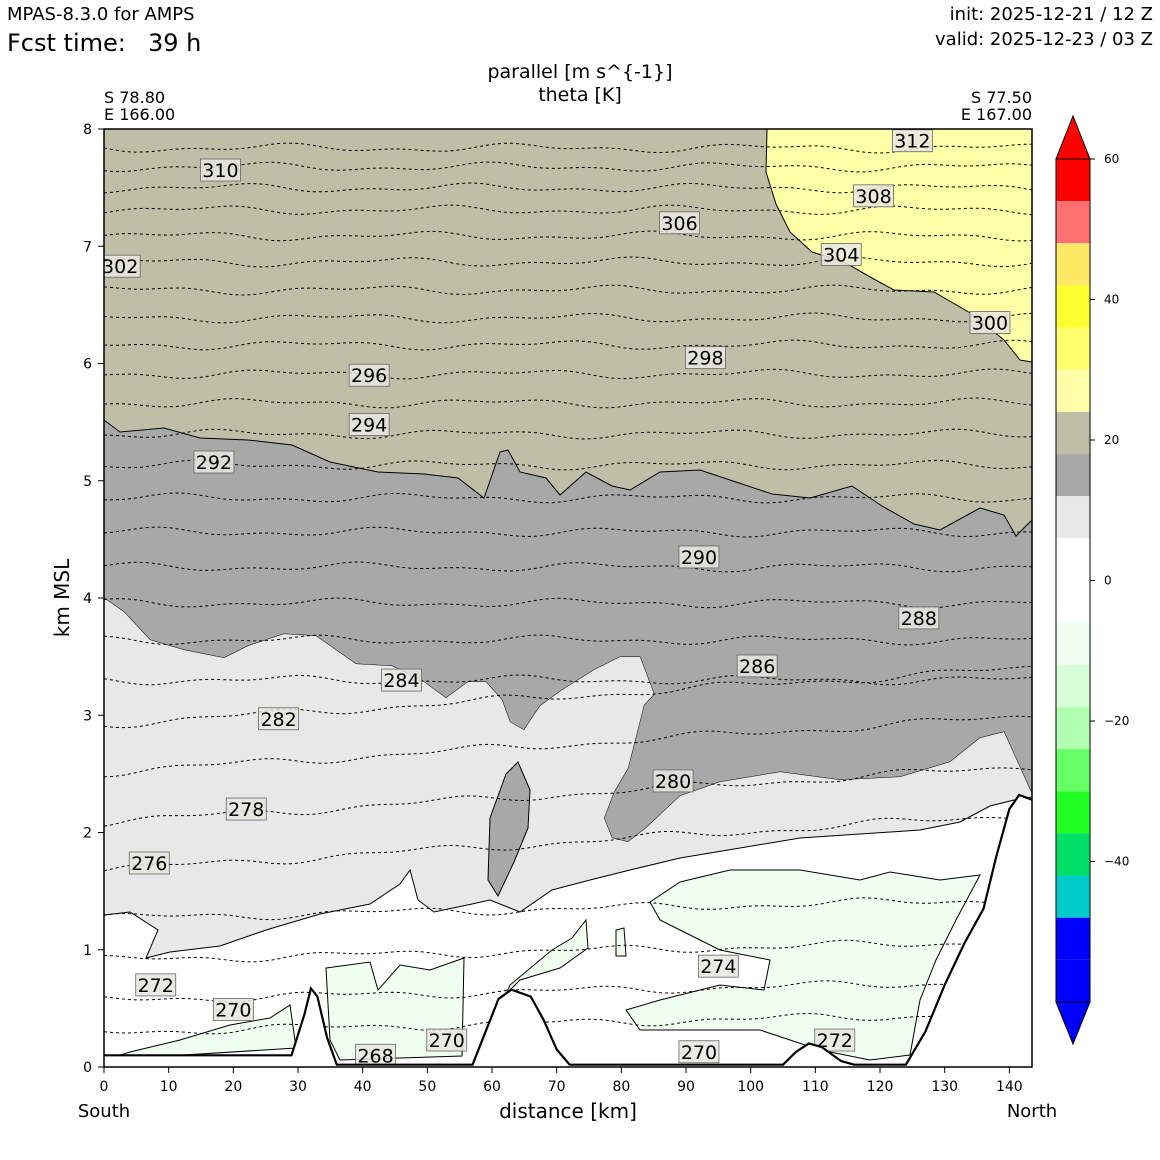  I want to click on theta-label-text: 304, so click(841, 255).